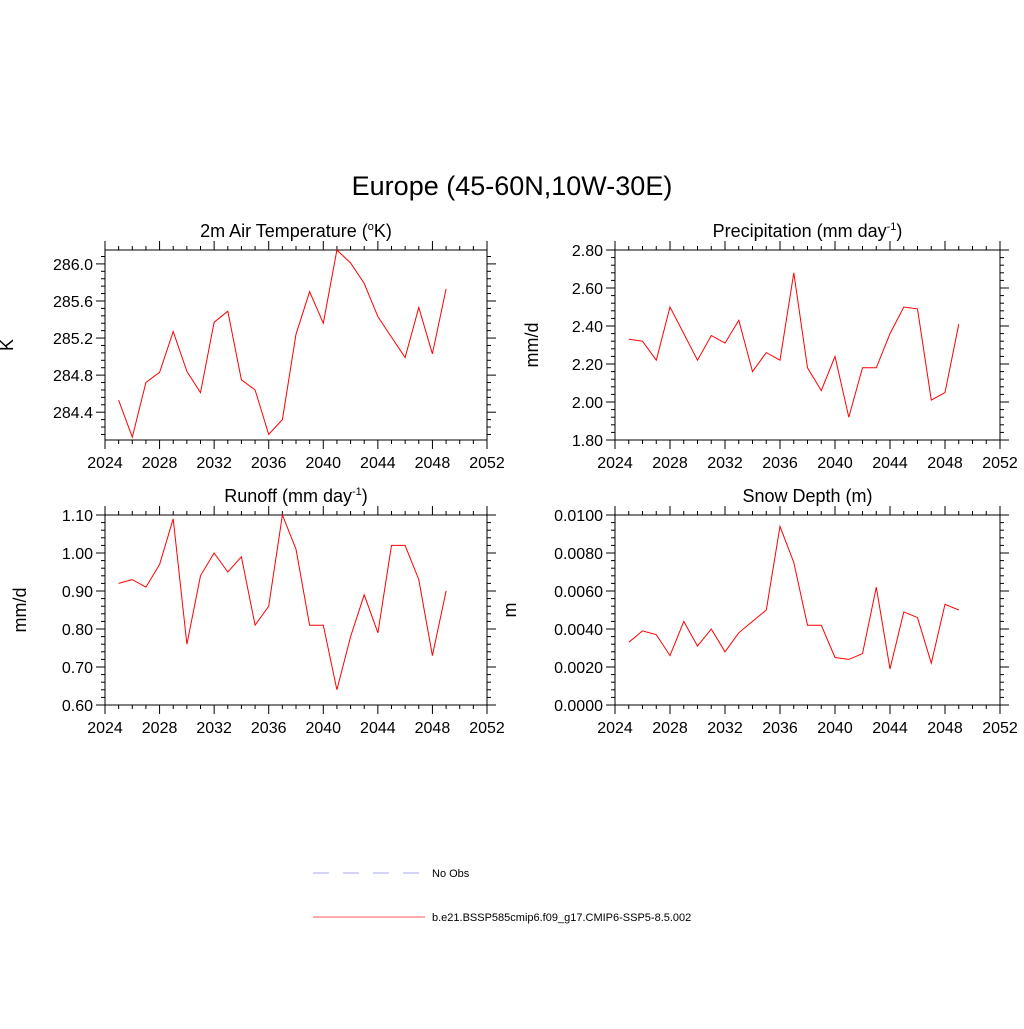 The height and width of the screenshot is (1029, 1024). What do you see at coordinates (284, 231) in the screenshot?
I see `panel-title-main: 2m Air Temperature (` at bounding box center [284, 231].